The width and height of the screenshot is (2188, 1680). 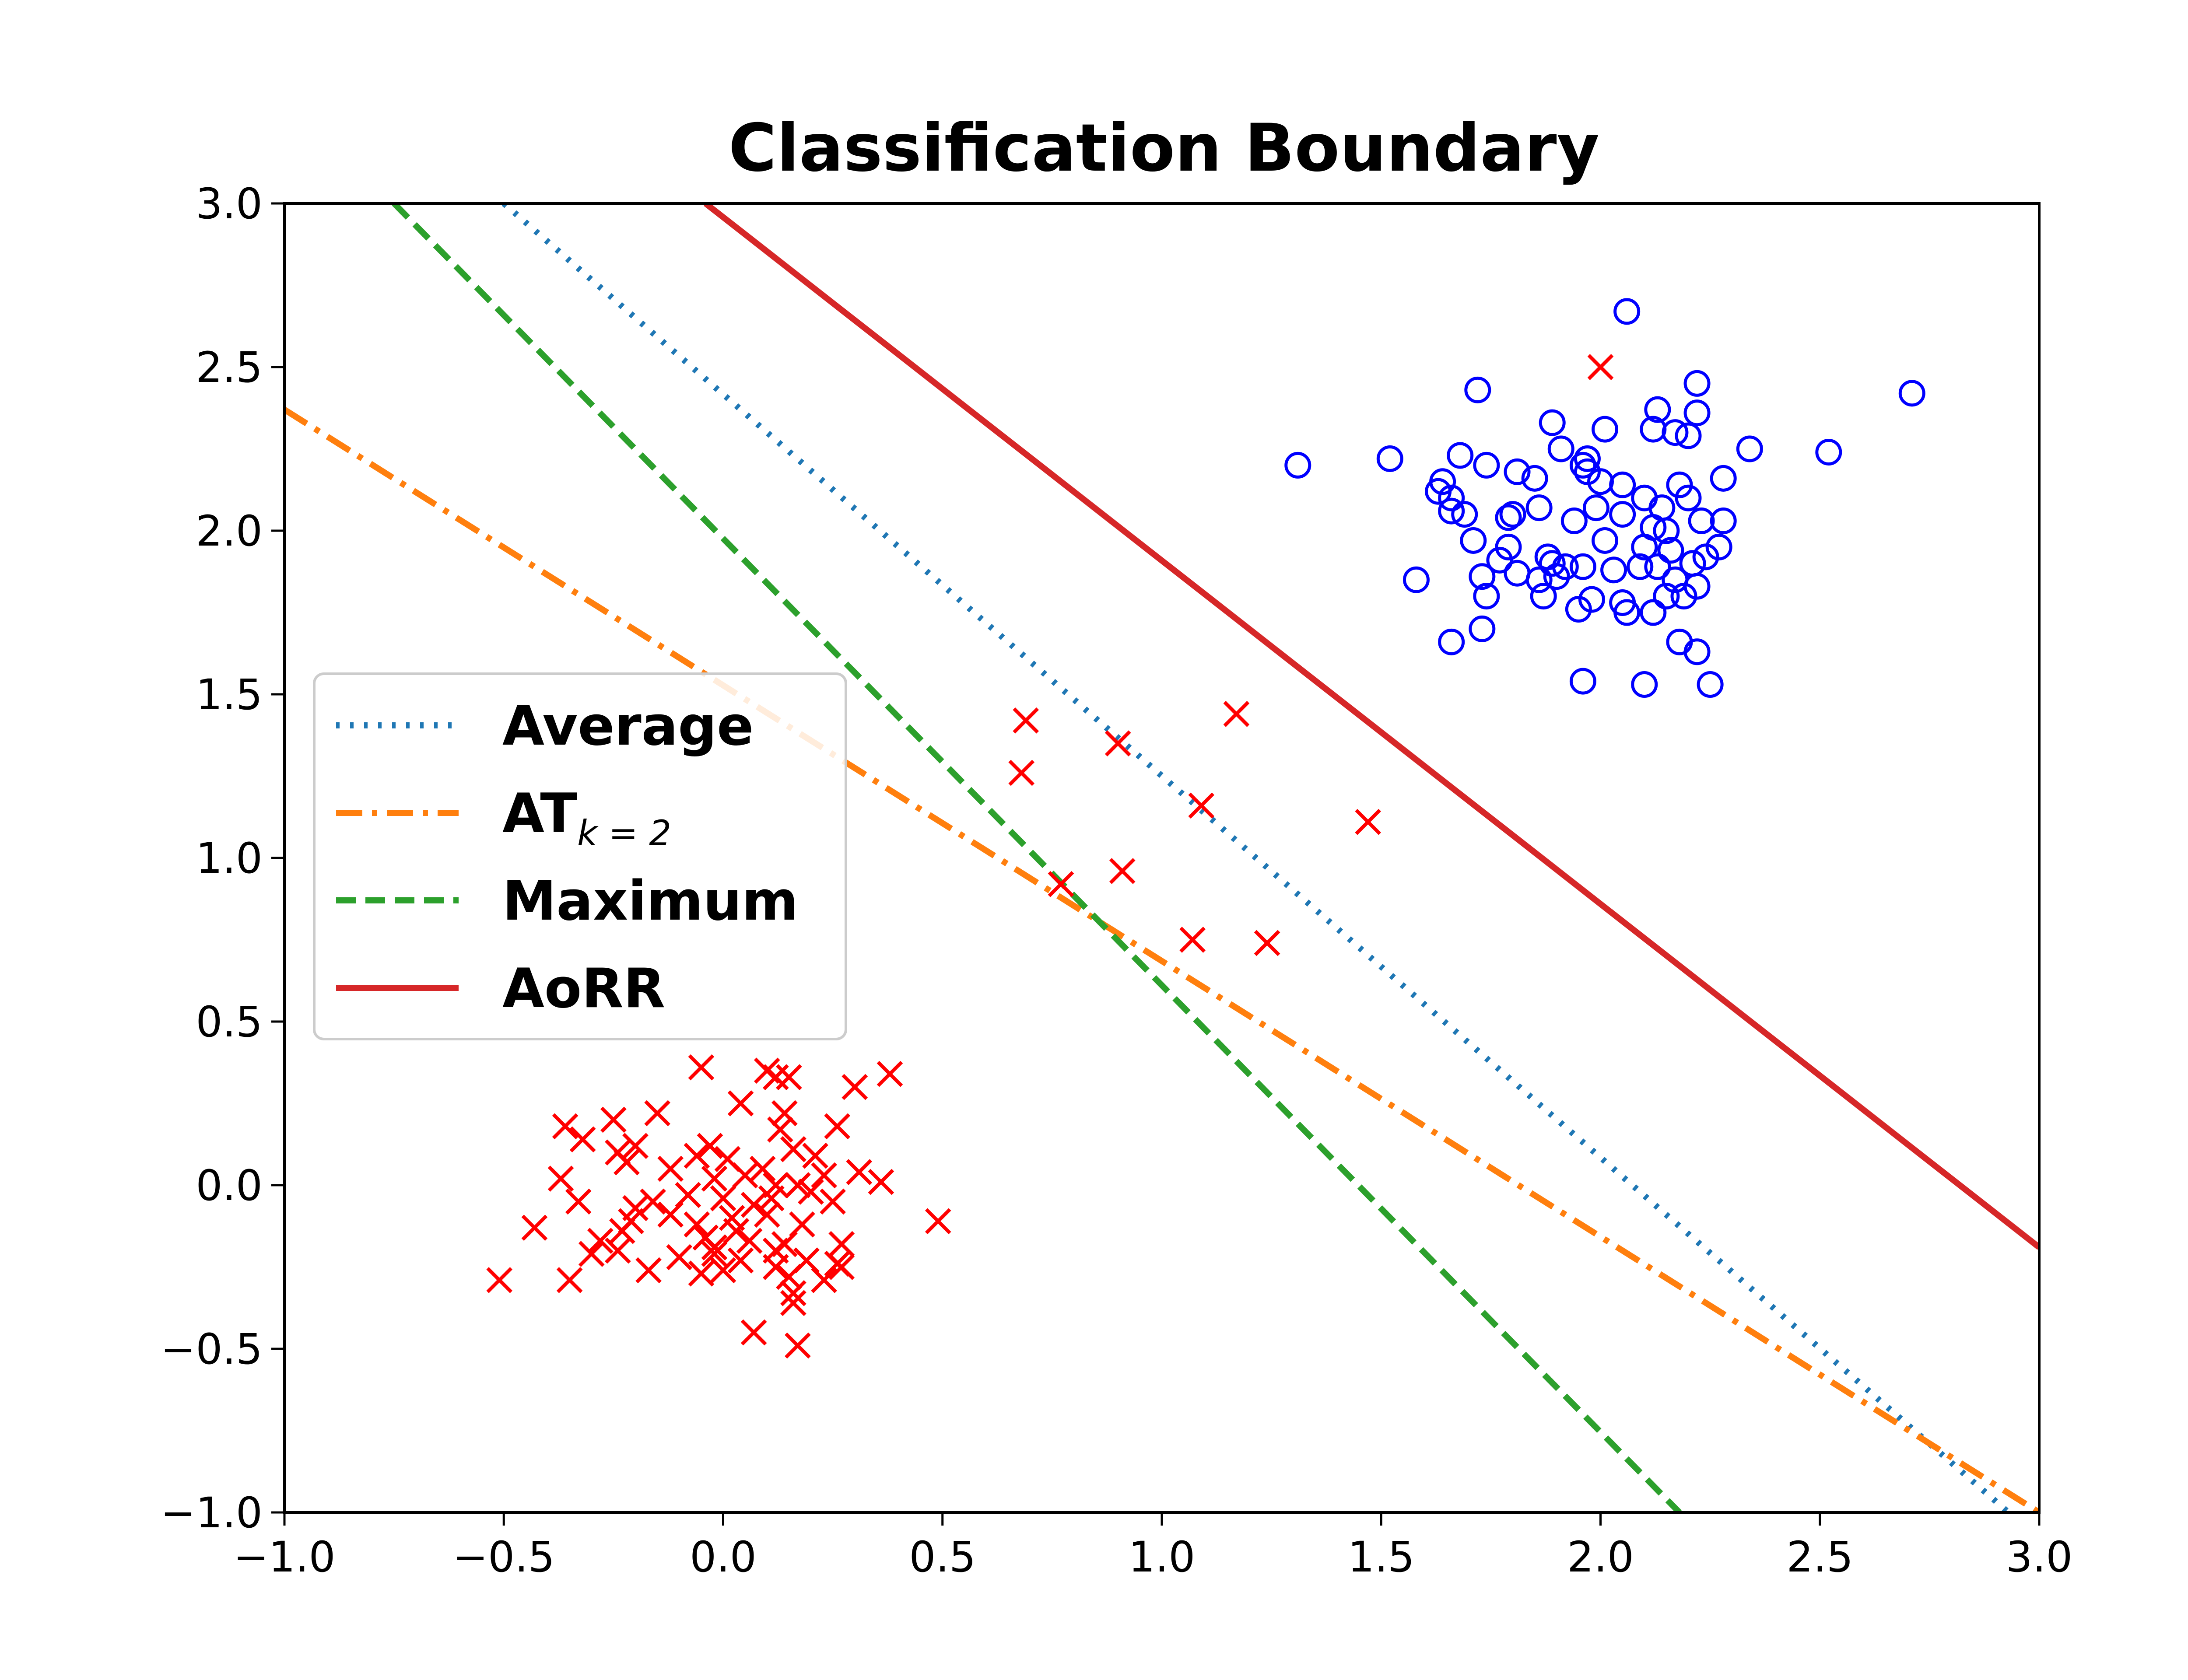 What do you see at coordinates (628, 726) in the screenshot?
I see `legend-label: Average` at bounding box center [628, 726].